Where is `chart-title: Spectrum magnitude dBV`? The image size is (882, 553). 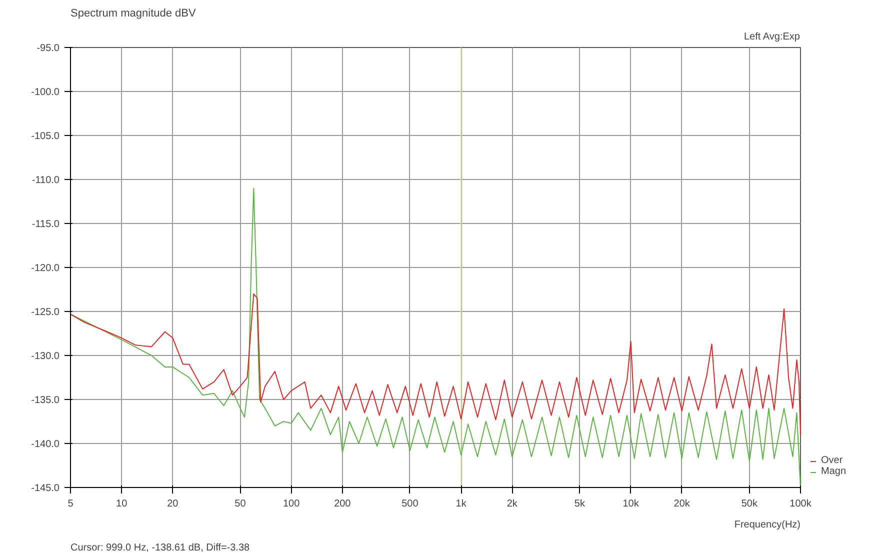 chart-title: Spectrum magnitude dBV is located at coordinates (133, 14).